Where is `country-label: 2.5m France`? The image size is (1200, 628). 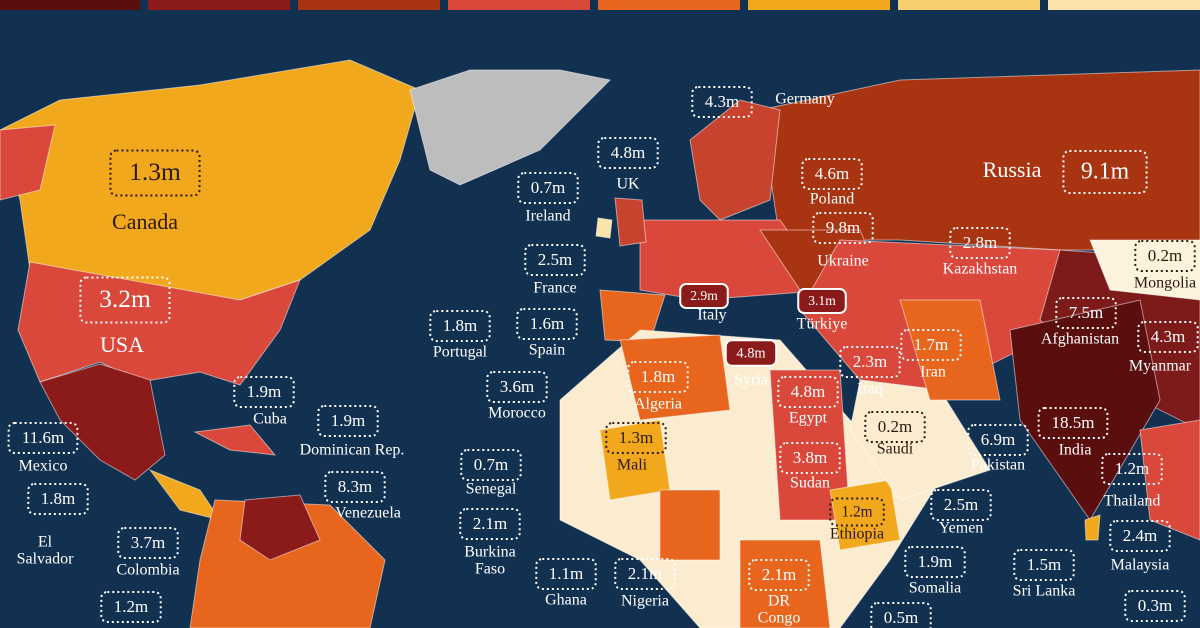 country-label: 2.5m France is located at coordinates (555, 270).